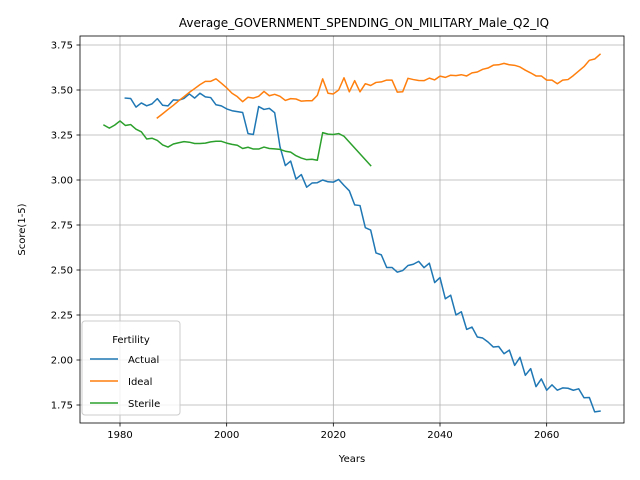 The height and width of the screenshot is (480, 640). What do you see at coordinates (62, 361) in the screenshot?
I see `y-tick-label: 2.00` at bounding box center [62, 361].